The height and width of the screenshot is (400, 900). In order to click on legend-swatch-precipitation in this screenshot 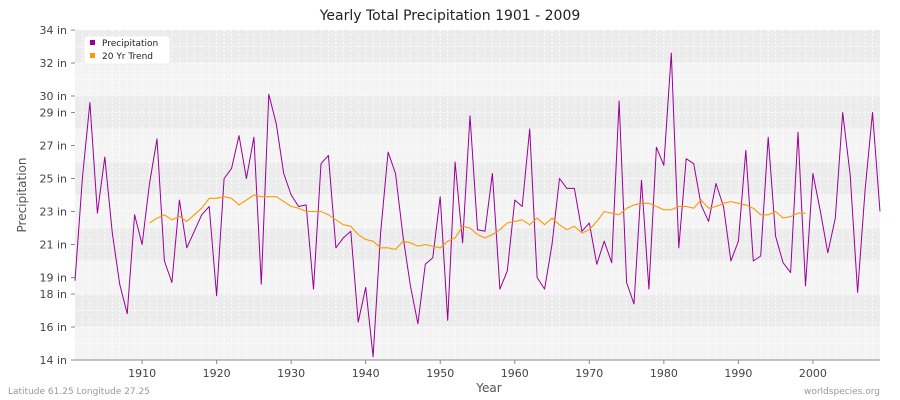, I will do `click(92, 42)`.